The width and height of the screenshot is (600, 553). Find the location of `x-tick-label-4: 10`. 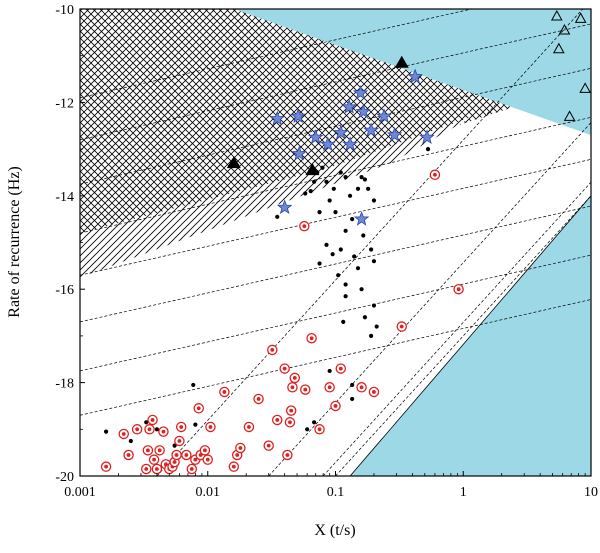

x-tick-label-4: 10 is located at coordinates (591, 492).